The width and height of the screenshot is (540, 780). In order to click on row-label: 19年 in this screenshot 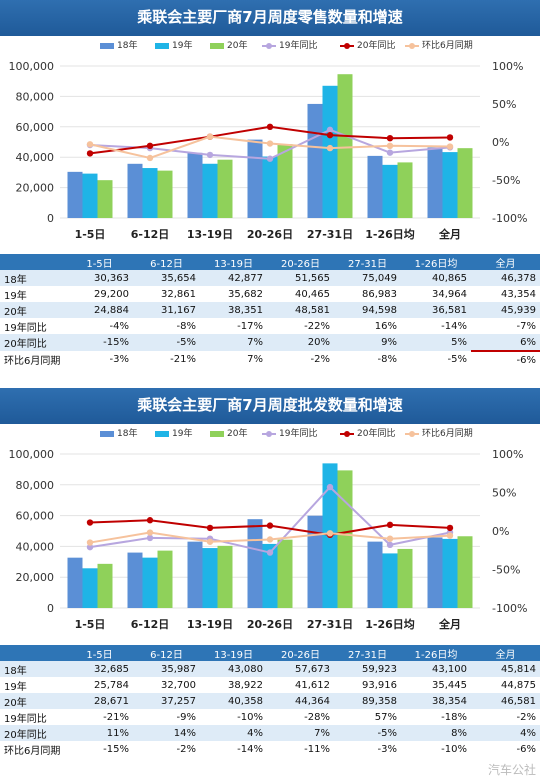, I will do `click(33, 294)`.